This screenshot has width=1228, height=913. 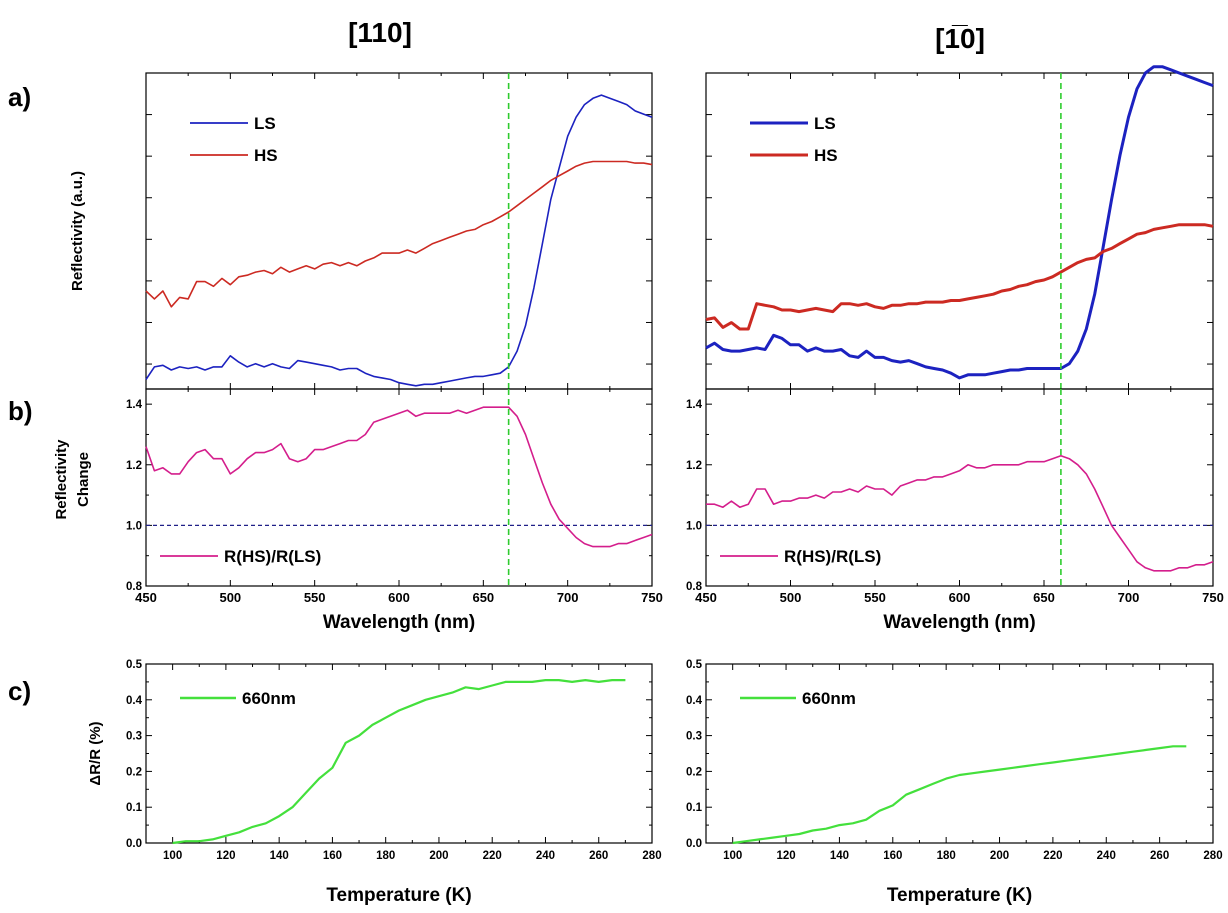 What do you see at coordinates (77, 231) in the screenshot?
I see `y-axis-title: Reflectivity (a.u.)` at bounding box center [77, 231].